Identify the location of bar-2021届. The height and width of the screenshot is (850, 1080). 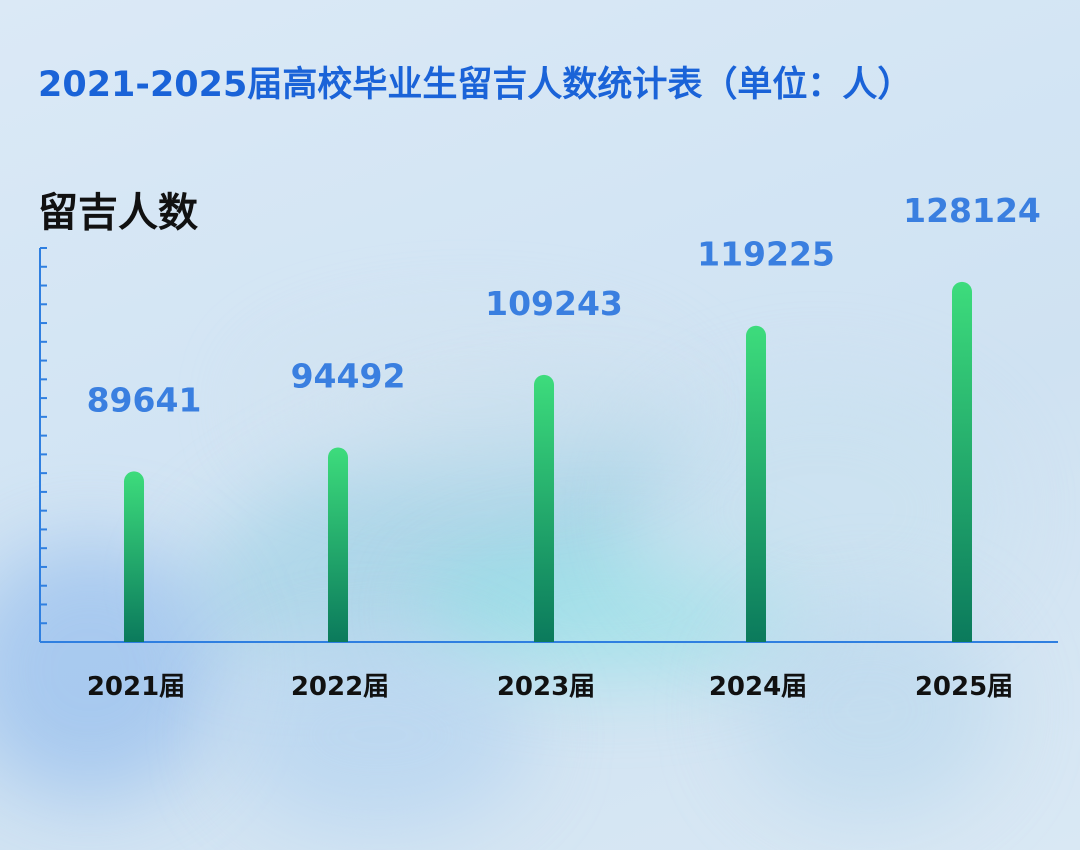
(134, 556).